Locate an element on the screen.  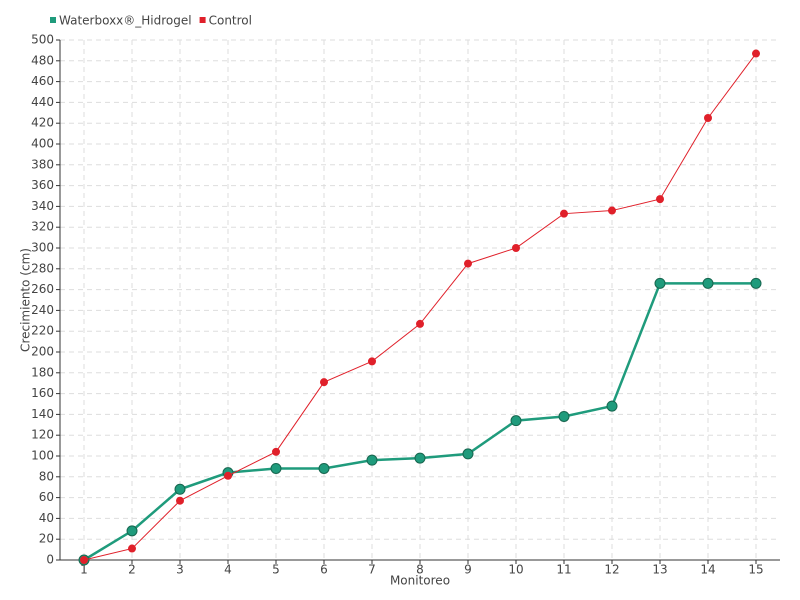
y-tick-label: 180 is located at coordinates (42, 372).